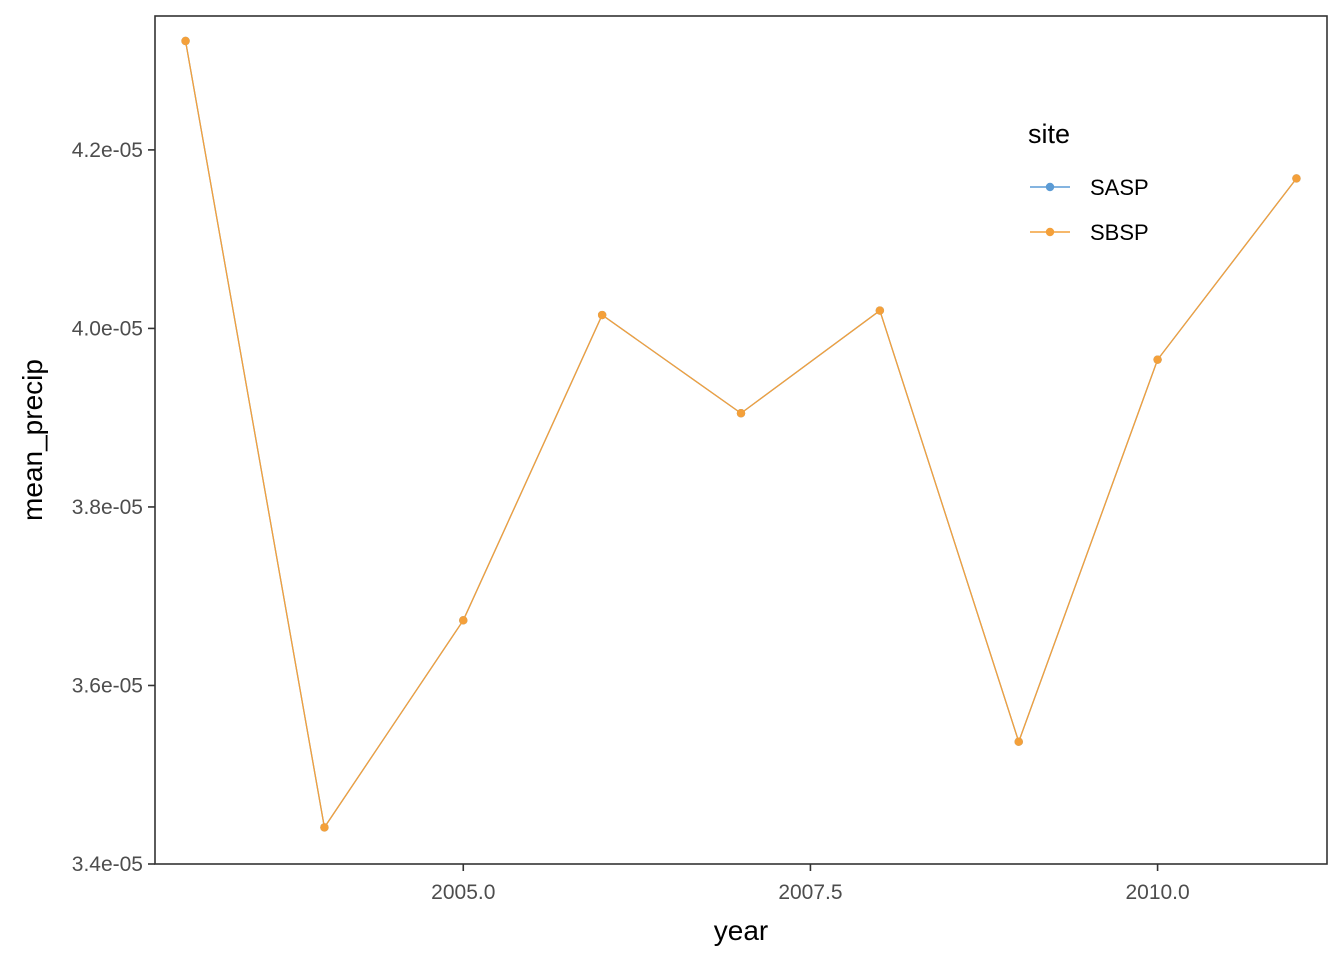  Describe the element at coordinates (32, 440) in the screenshot. I see `y-axis-title: mean_precip` at that location.